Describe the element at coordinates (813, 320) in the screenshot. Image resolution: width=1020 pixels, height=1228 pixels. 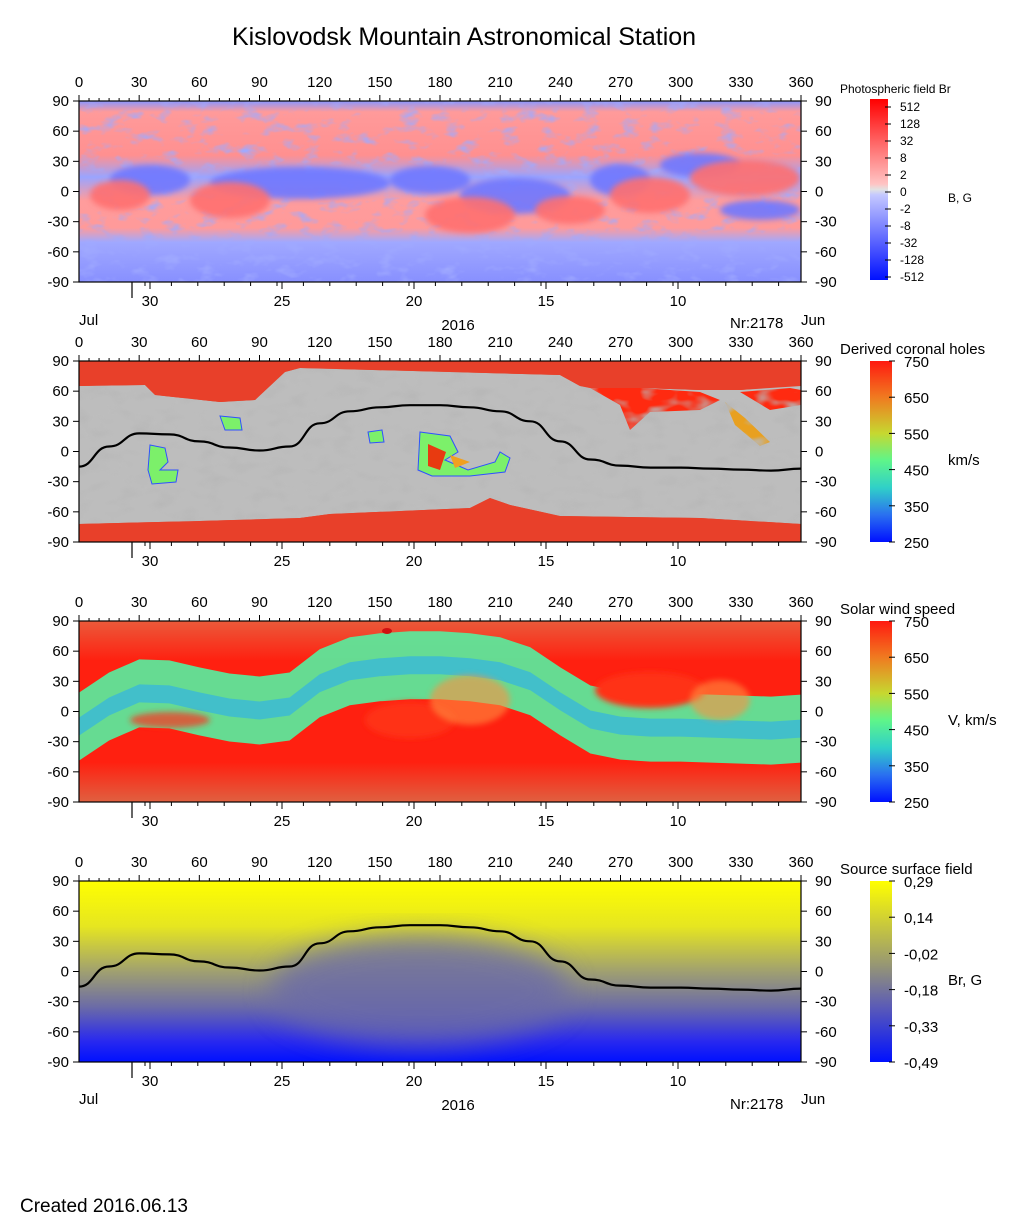
I see `month-label-right: Jun` at that location.